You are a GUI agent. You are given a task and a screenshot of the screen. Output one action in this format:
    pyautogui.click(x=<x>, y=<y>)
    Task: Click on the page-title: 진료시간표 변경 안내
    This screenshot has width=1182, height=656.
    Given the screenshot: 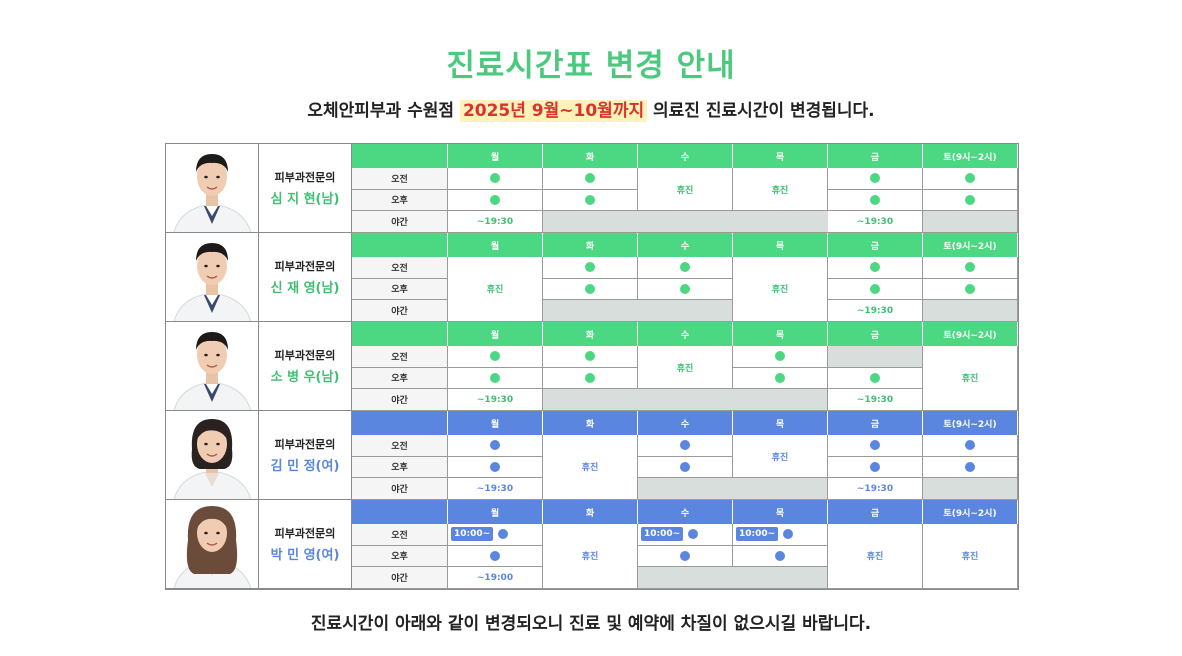 What is the action you would take?
    pyautogui.click(x=591, y=66)
    